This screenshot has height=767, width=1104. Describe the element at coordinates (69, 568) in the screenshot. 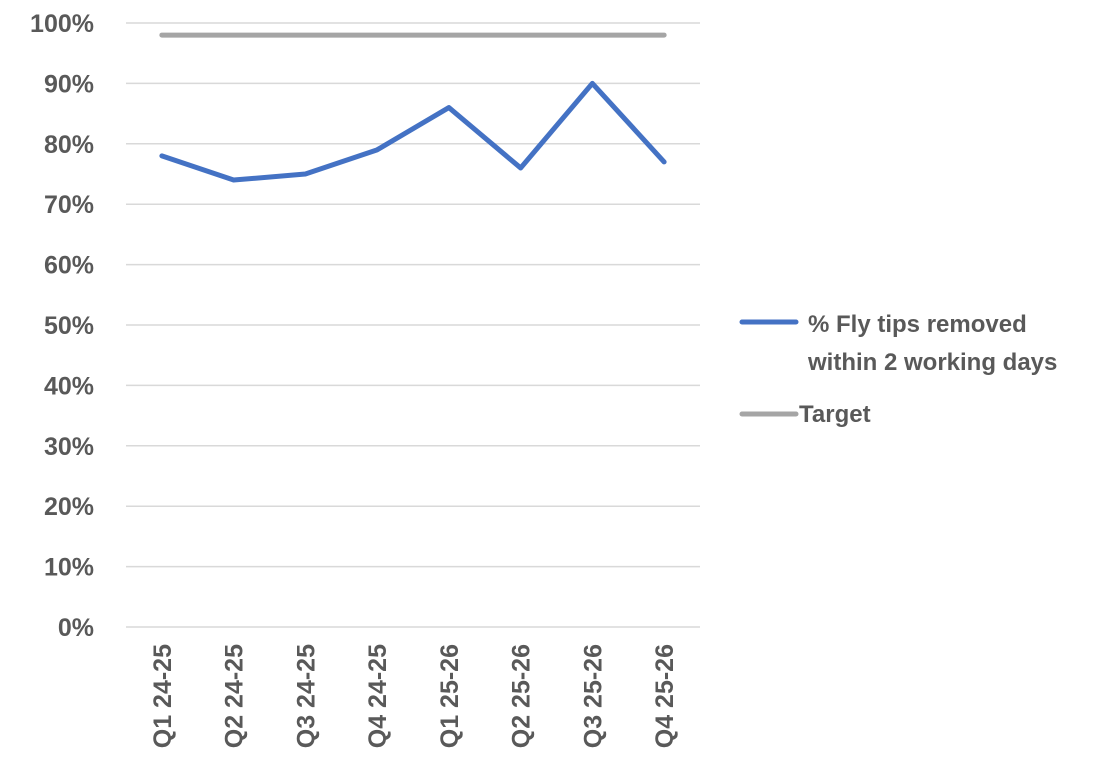

I see `y-tick-label: 10%` at that location.